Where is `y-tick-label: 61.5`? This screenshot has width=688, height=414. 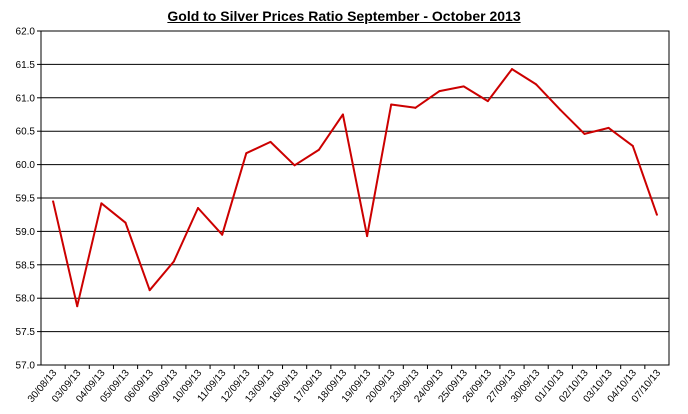 y-tick-label: 61.5 is located at coordinates (26, 65).